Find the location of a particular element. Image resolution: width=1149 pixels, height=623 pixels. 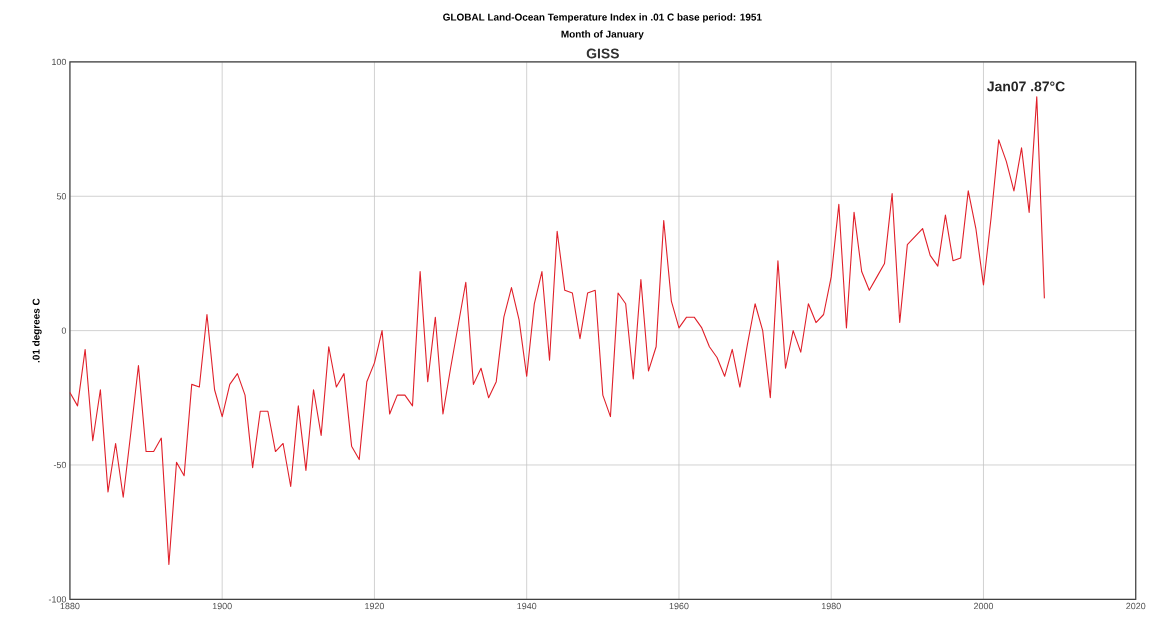

y-axis-title: .01 degrees C is located at coordinates (37, 330).